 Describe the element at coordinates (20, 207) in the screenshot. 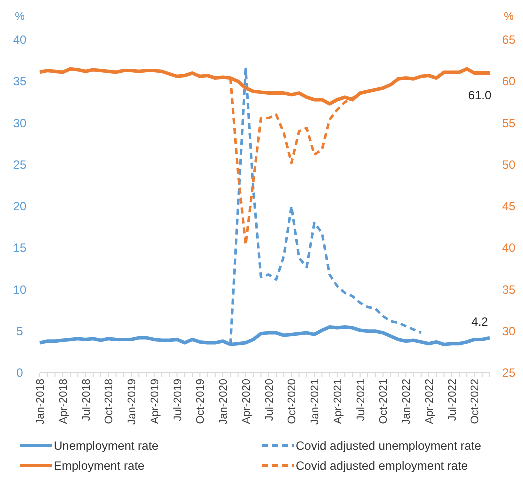

I see `y-tick-label: 20` at that location.